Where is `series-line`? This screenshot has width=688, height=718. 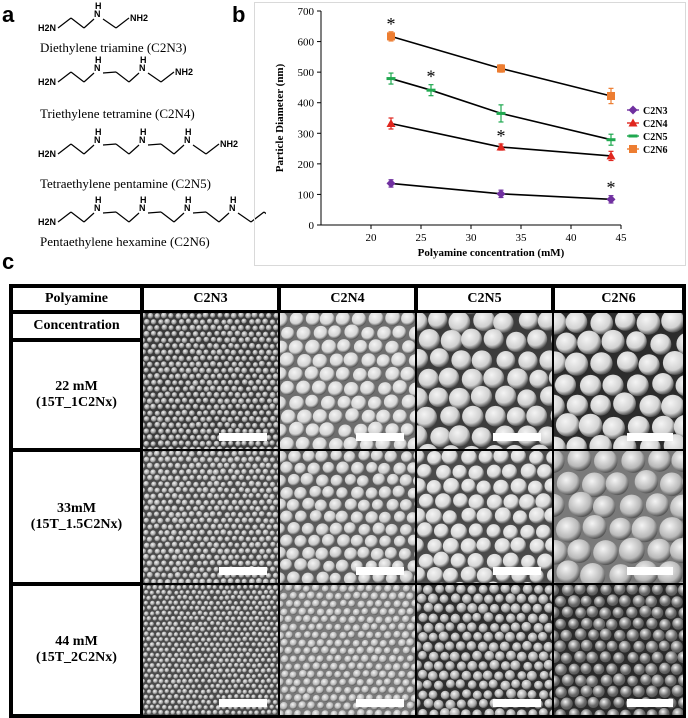 series-line is located at coordinates (501, 109).